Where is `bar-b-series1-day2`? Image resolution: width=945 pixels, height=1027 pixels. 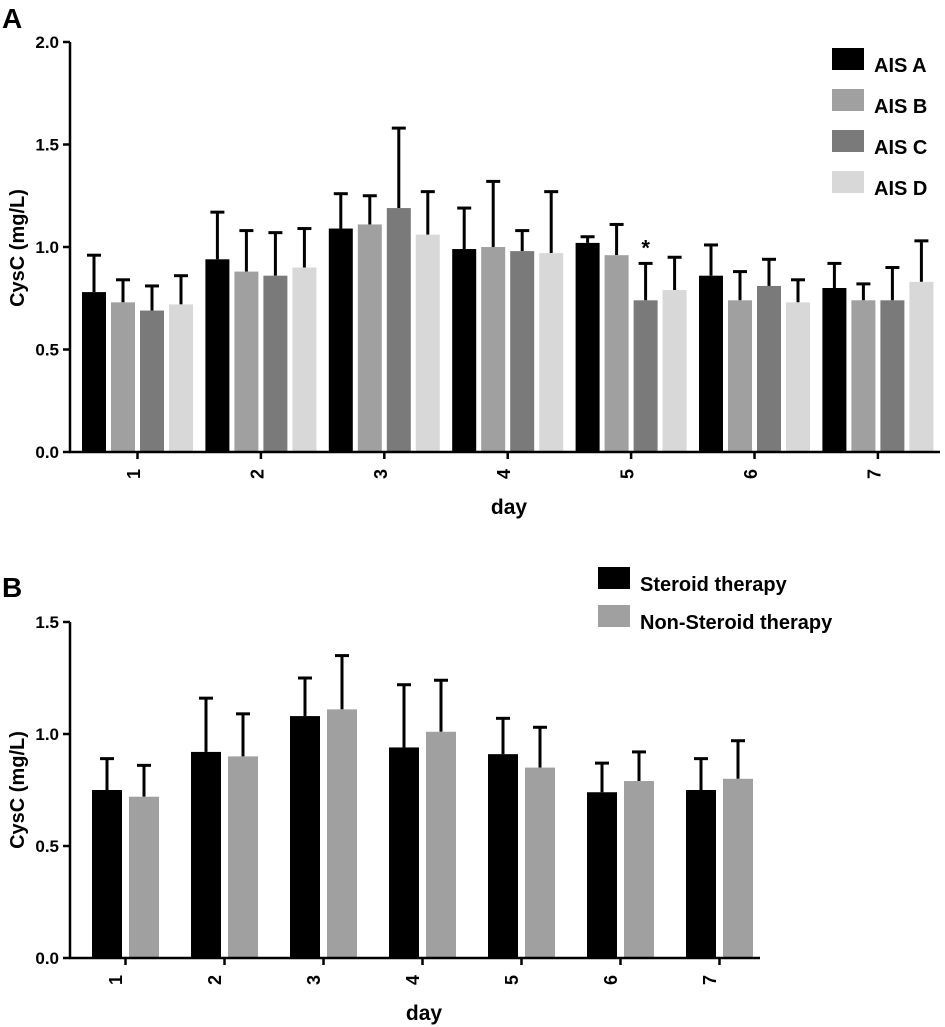
bar-b-series1-day2 is located at coordinates (206, 854).